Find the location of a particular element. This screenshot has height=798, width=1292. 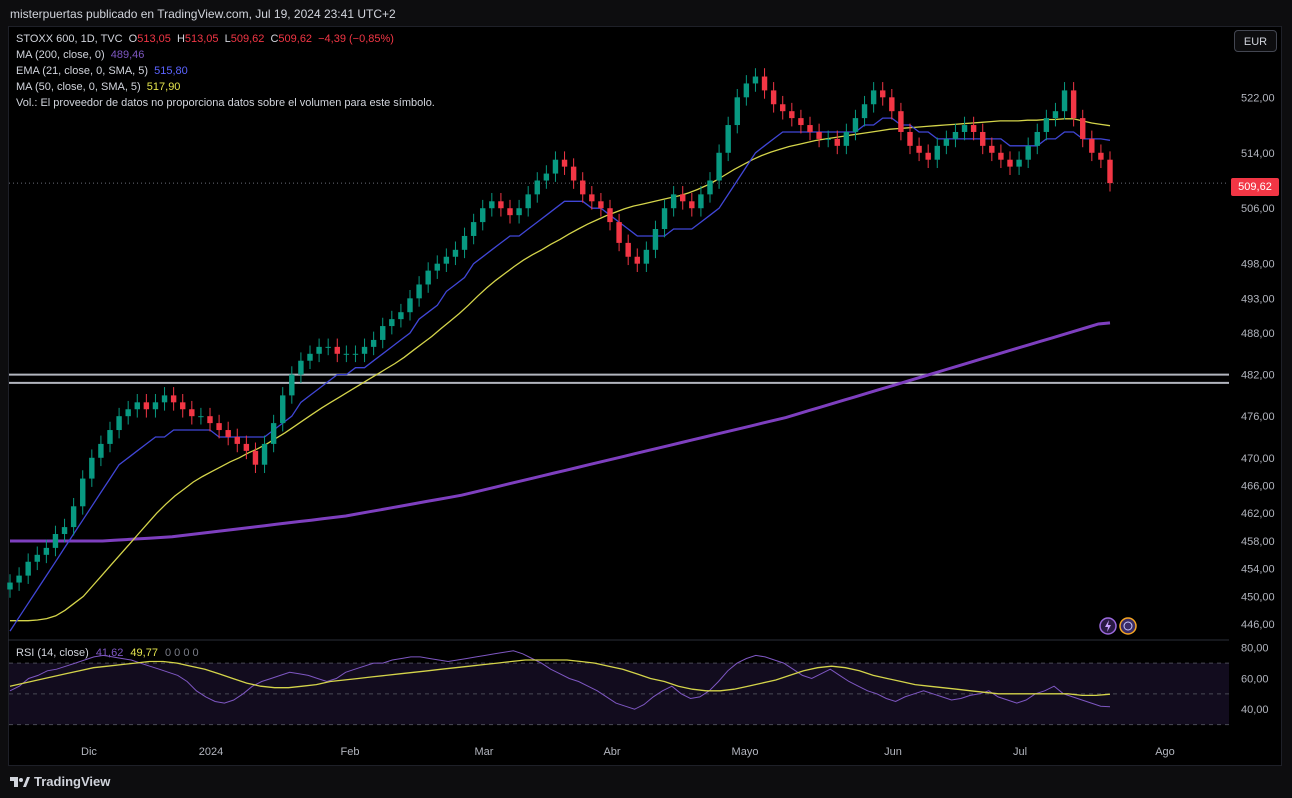

ma50-value: 517,90 is located at coordinates (163, 87).